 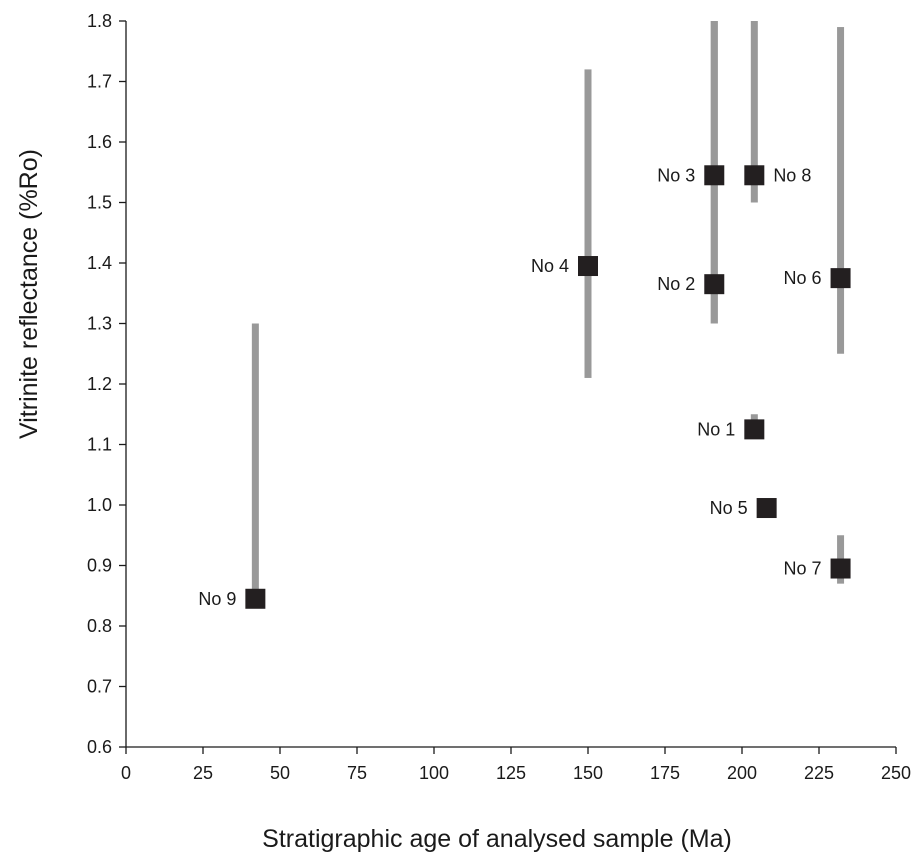 I want to click on data-point-label: No 4, so click(x=550, y=266).